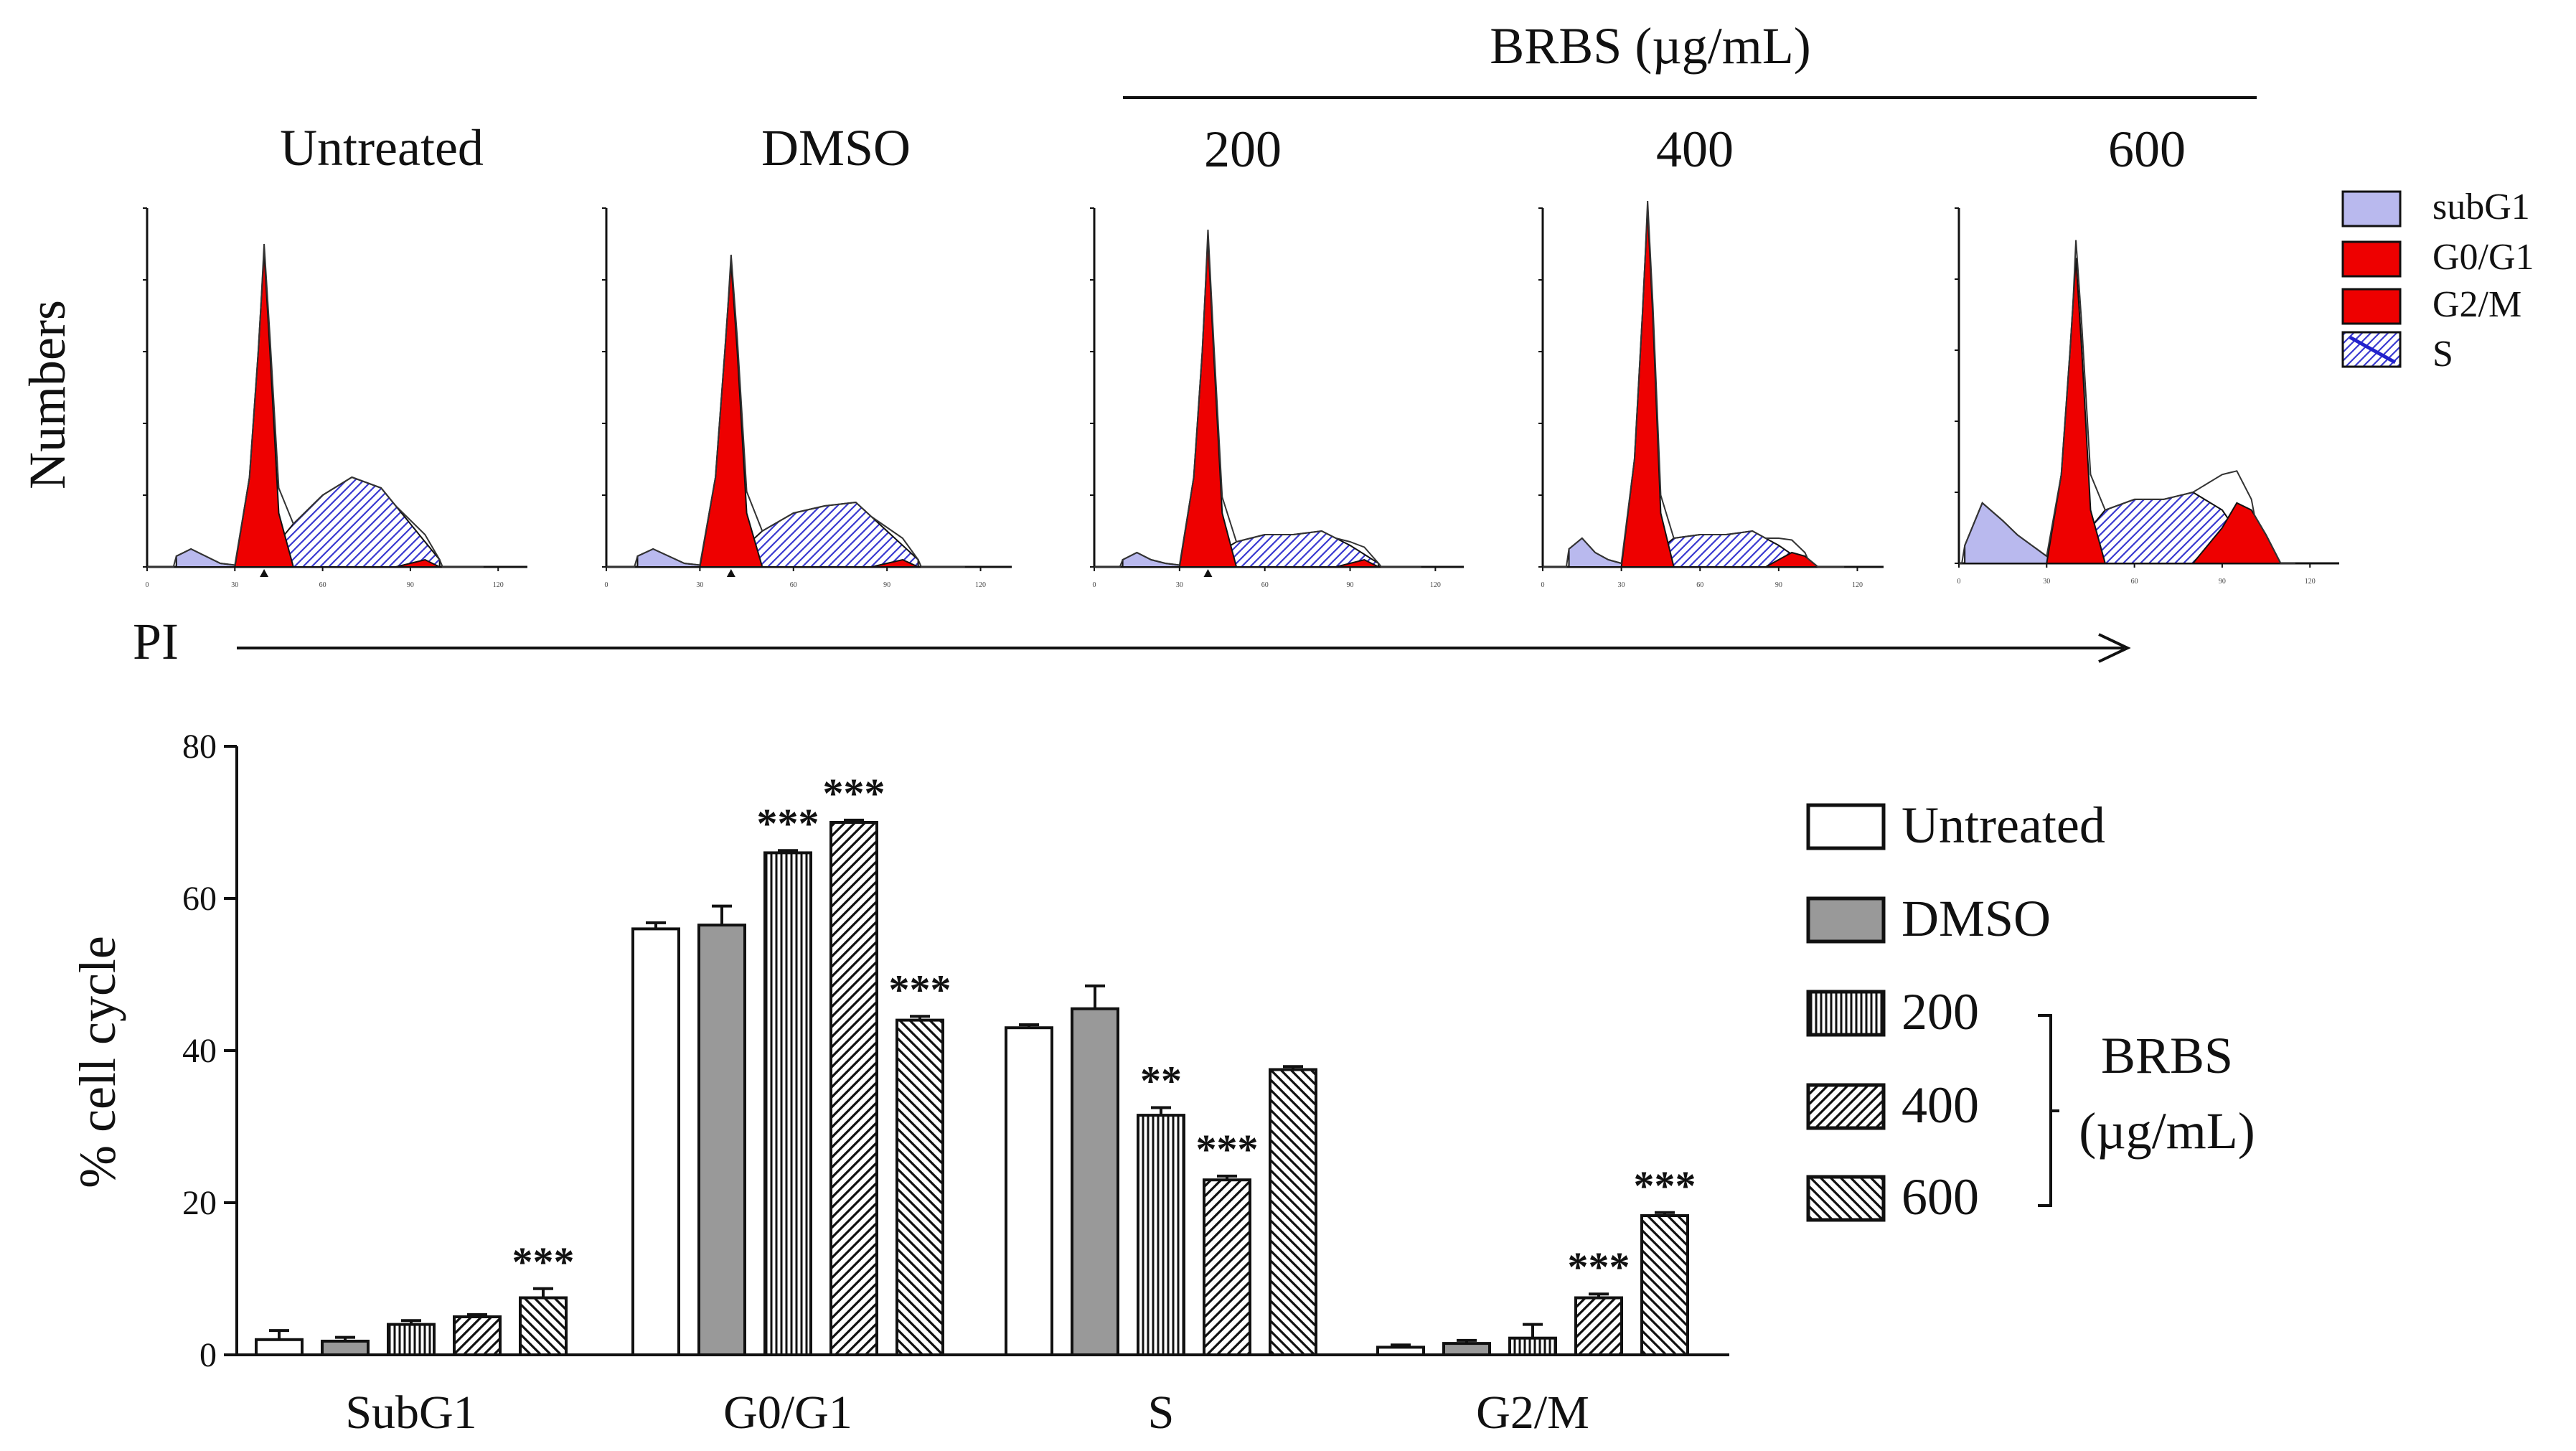  What do you see at coordinates (199, 747) in the screenshot?
I see `bar-y-tick-label: 80` at bounding box center [199, 747].